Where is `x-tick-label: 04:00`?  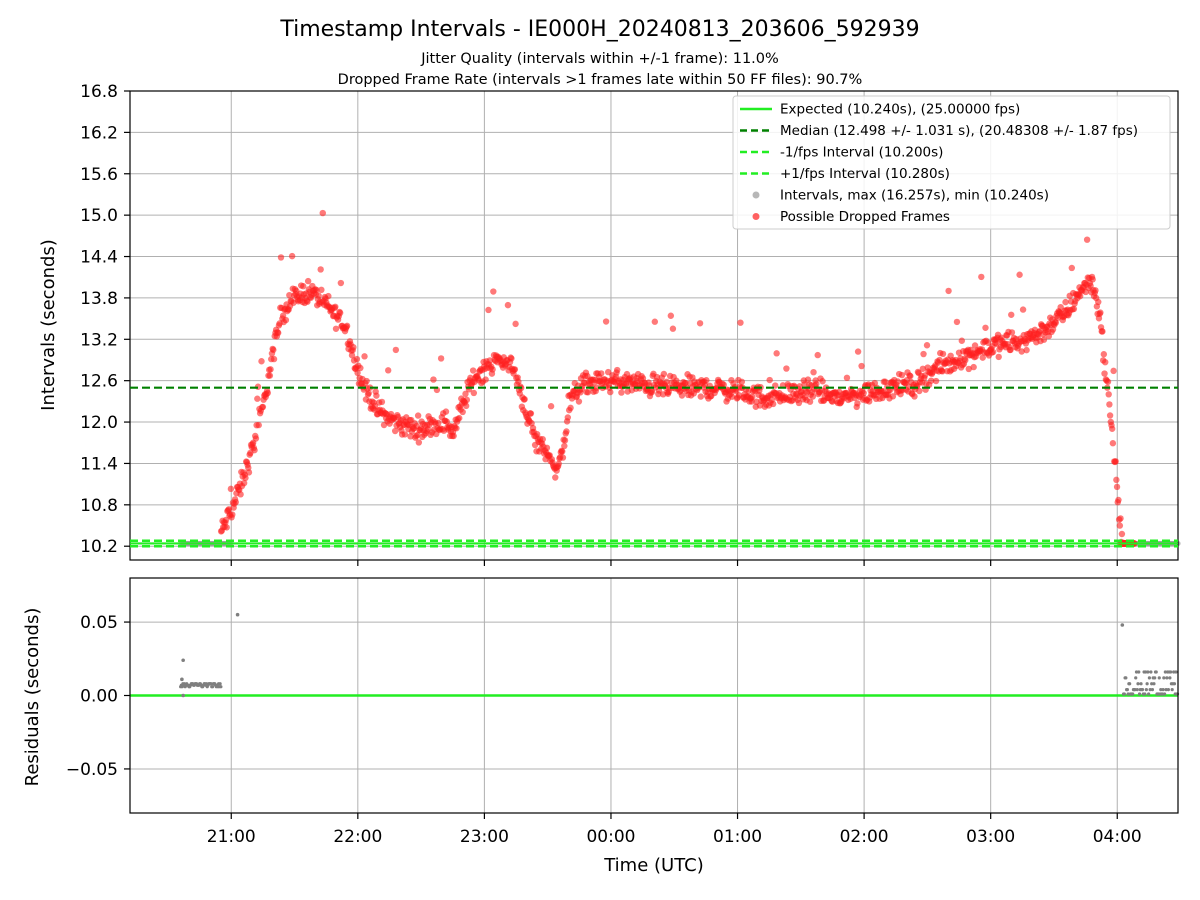 x-tick-label: 04:00 is located at coordinates (1117, 837).